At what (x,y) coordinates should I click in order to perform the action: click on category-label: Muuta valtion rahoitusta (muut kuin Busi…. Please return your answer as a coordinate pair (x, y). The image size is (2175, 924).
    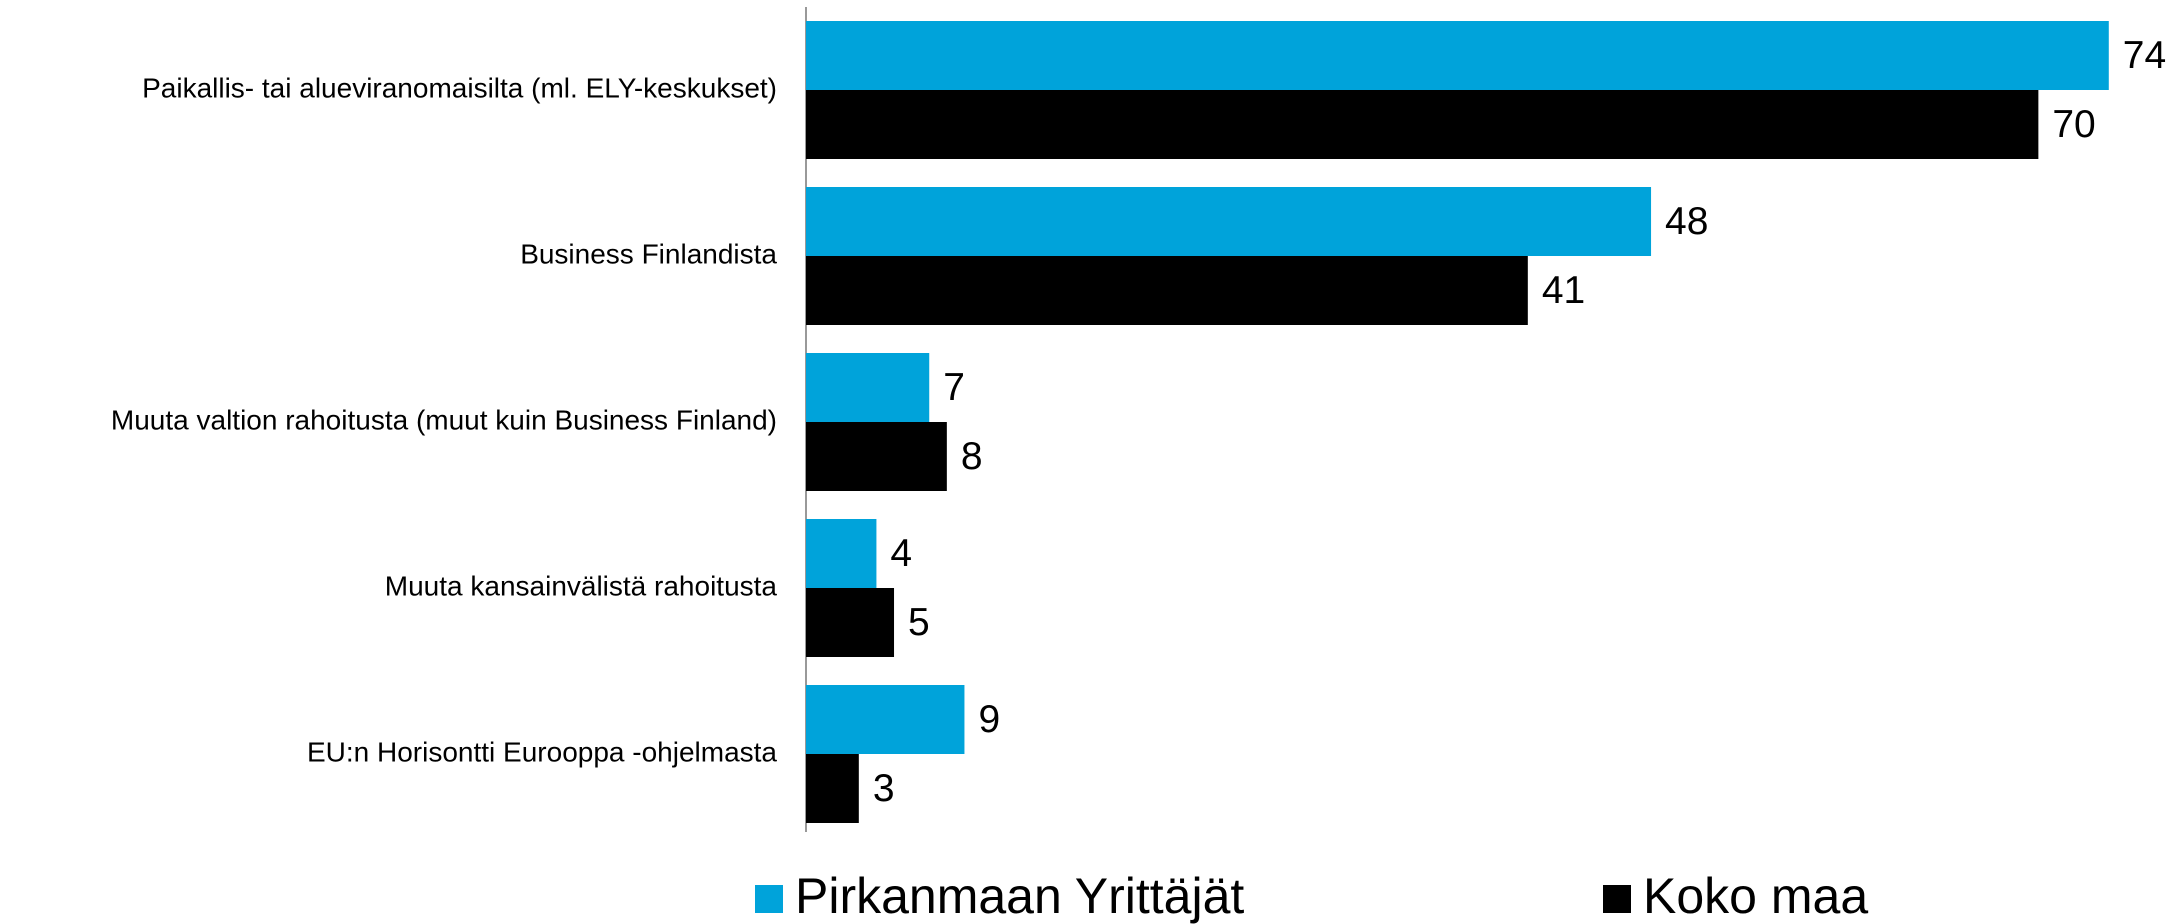
    Looking at the image, I should click on (444, 419).